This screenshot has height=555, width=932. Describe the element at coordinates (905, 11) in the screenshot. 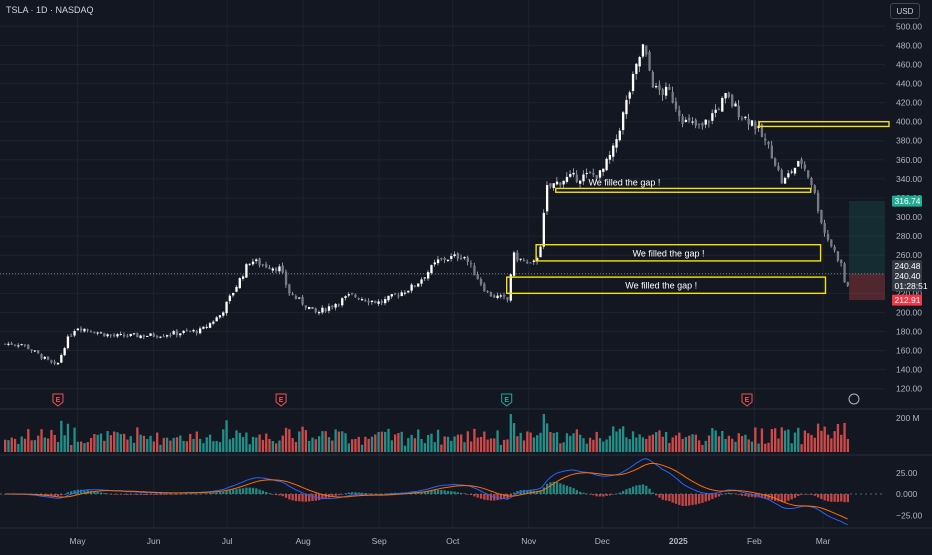

I see `currency-button: USD` at that location.